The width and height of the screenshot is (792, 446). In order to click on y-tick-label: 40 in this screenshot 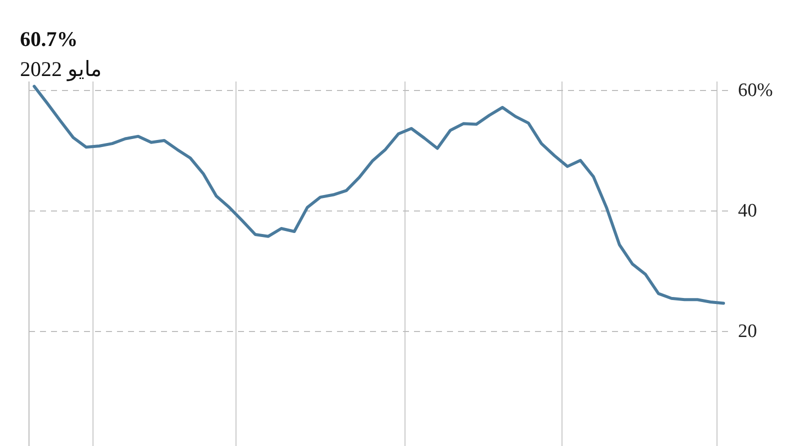, I will do `click(747, 211)`.